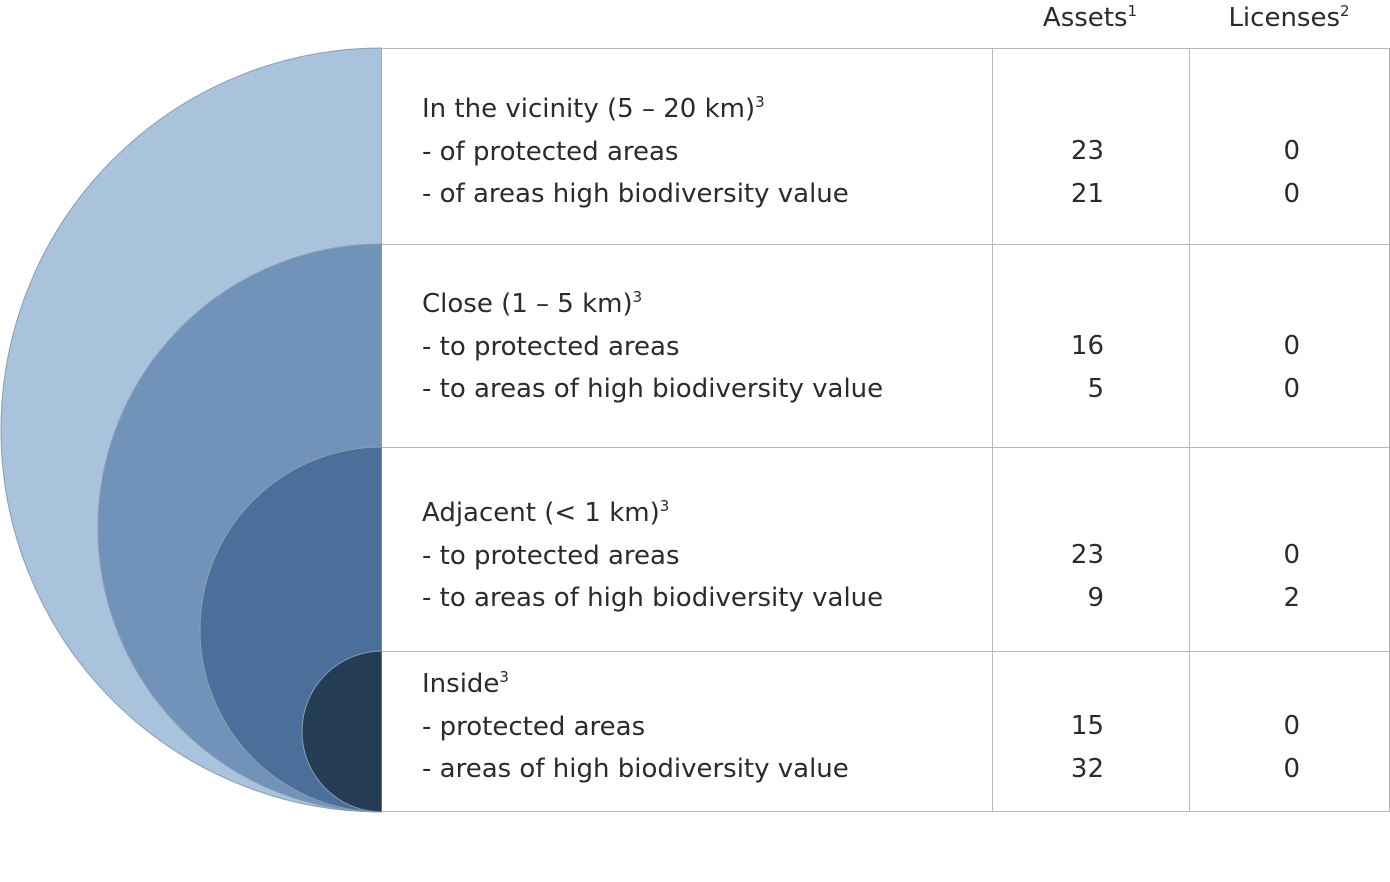 The width and height of the screenshot is (1390, 882). What do you see at coordinates (593, 108) in the screenshot?
I see `row-title: In the vicinity (5 – 20 km)3` at bounding box center [593, 108].